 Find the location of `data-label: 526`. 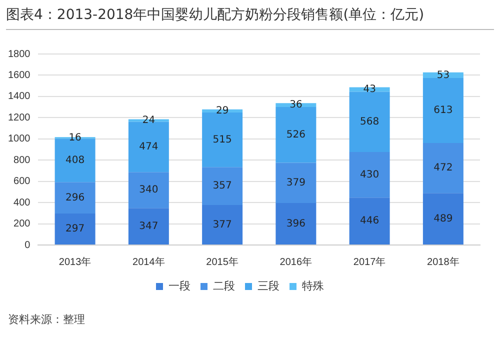

data-label: 526 is located at coordinates (296, 134).